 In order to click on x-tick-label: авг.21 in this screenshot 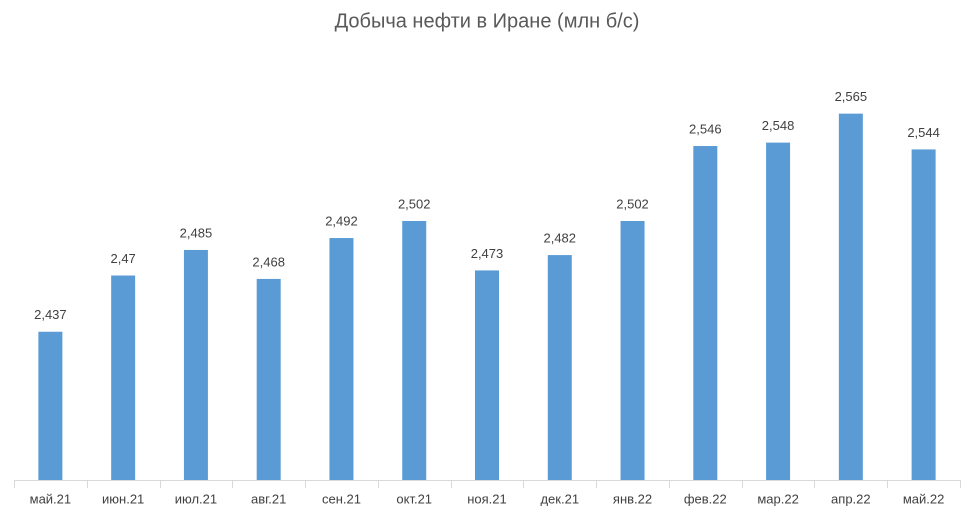, I will do `click(268, 498)`.